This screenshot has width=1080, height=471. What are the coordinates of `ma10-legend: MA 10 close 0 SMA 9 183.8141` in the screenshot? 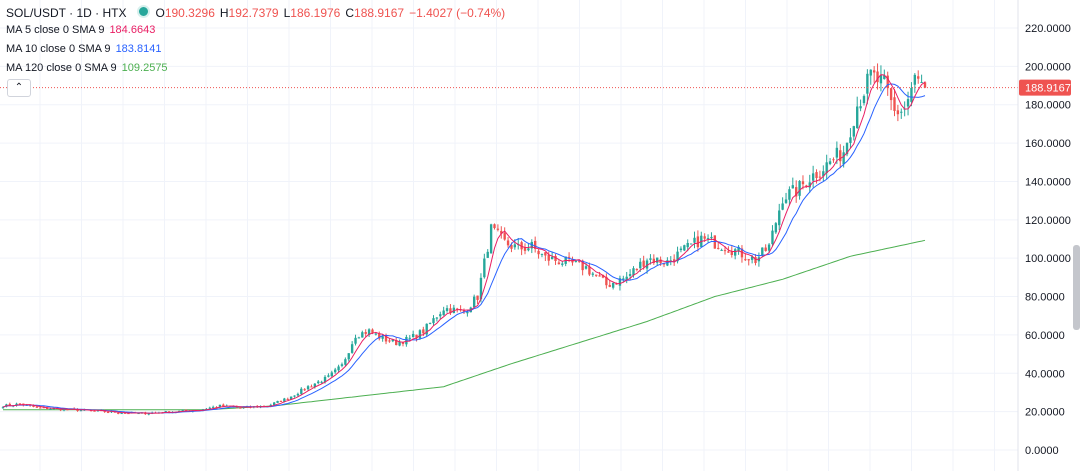 It's located at (86, 49).